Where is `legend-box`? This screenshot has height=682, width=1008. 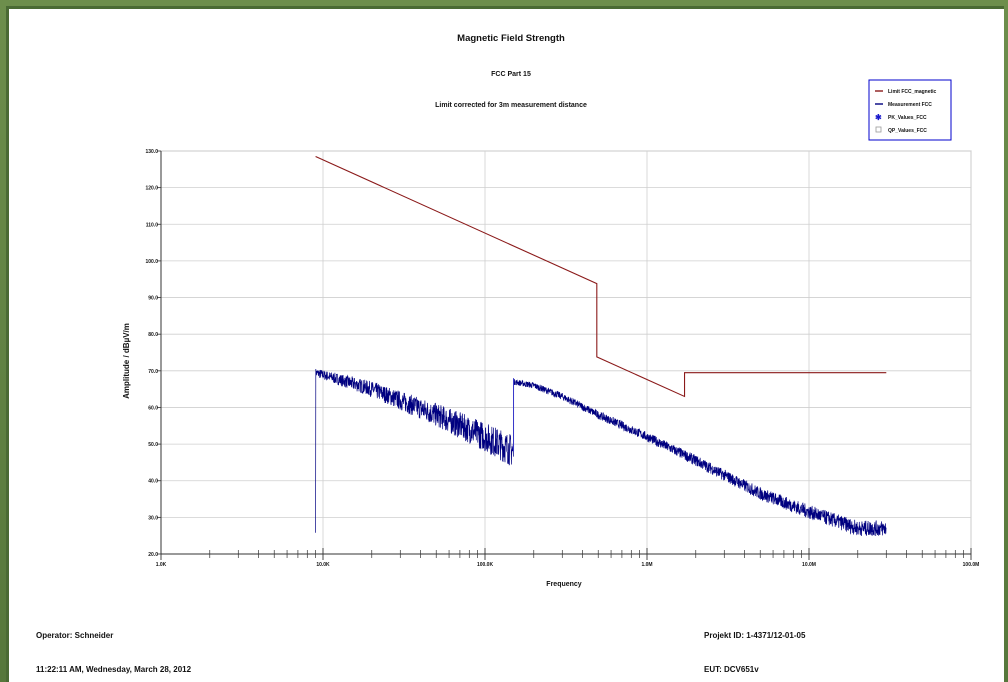 legend-box is located at coordinates (910, 110).